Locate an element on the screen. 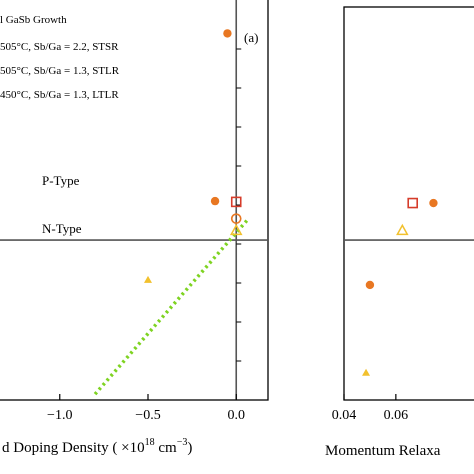 Image resolution: width=474 pixels, height=474 pixels. panel-a-fit-line-group is located at coordinates (171, 307).